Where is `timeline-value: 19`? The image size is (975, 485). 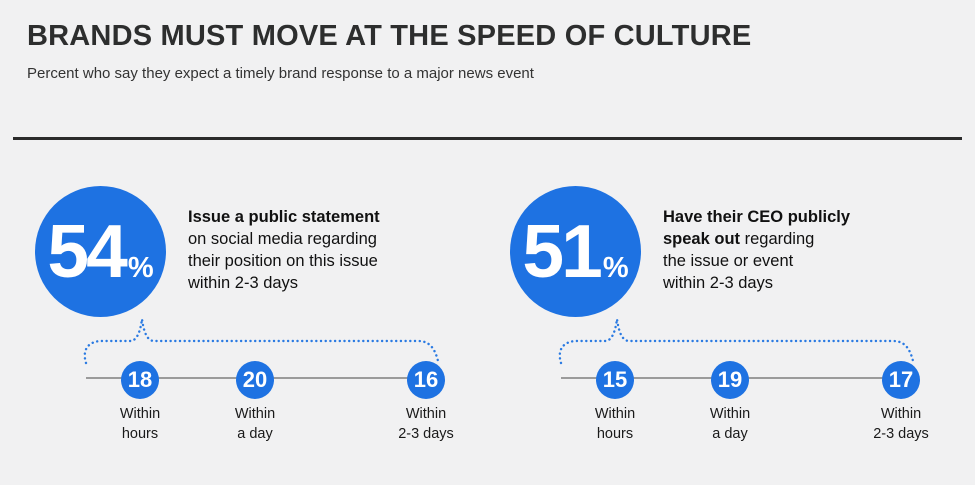
timeline-value: 19 is located at coordinates (730, 379).